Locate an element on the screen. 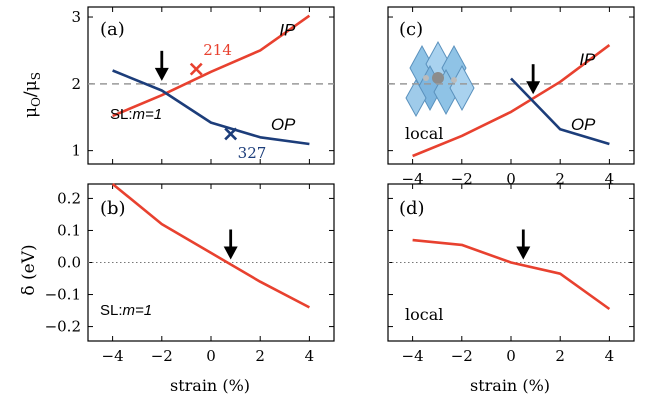 Image resolution: width=652 pixels, height=397 pixels. panel-b-xtick-label: −4 is located at coordinates (113, 356).